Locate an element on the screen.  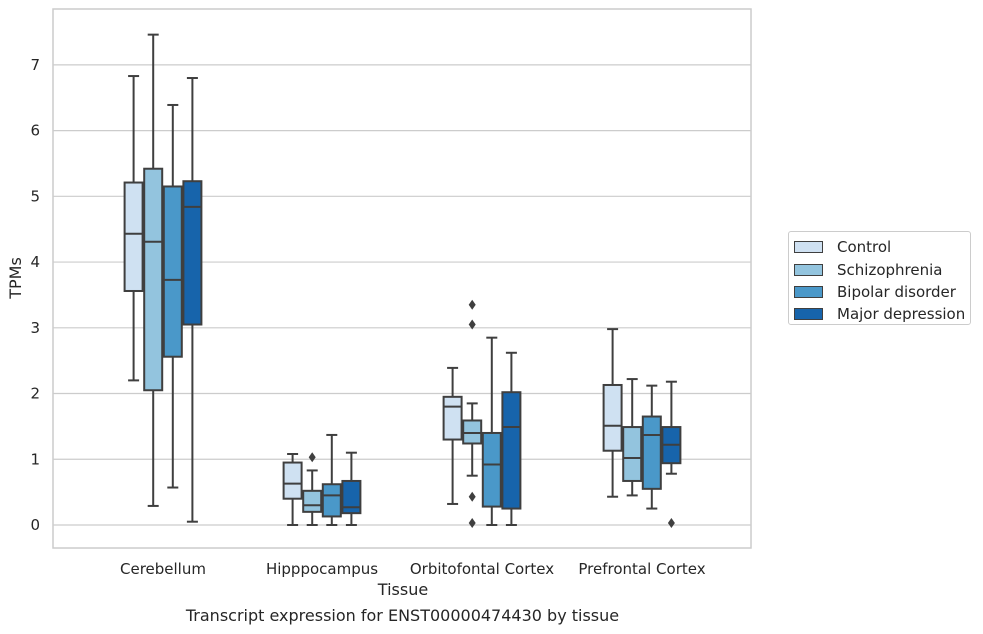
x-tick-label: Cerebellum is located at coordinates (163, 569).